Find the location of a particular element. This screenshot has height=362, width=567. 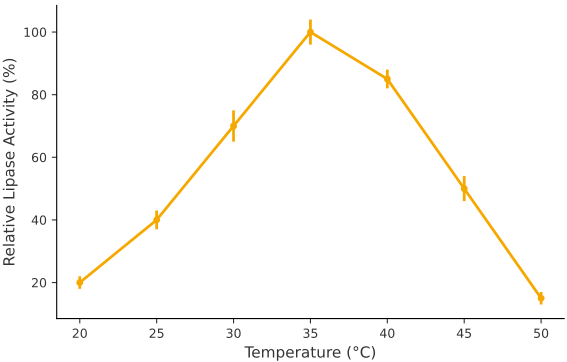

y-tick-label: 60 is located at coordinates (39, 157).